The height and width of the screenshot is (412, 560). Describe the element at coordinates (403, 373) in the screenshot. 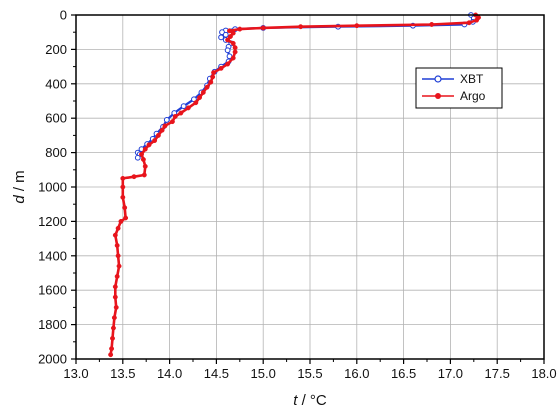

I see `x-tick-label: 16.5` at that location.